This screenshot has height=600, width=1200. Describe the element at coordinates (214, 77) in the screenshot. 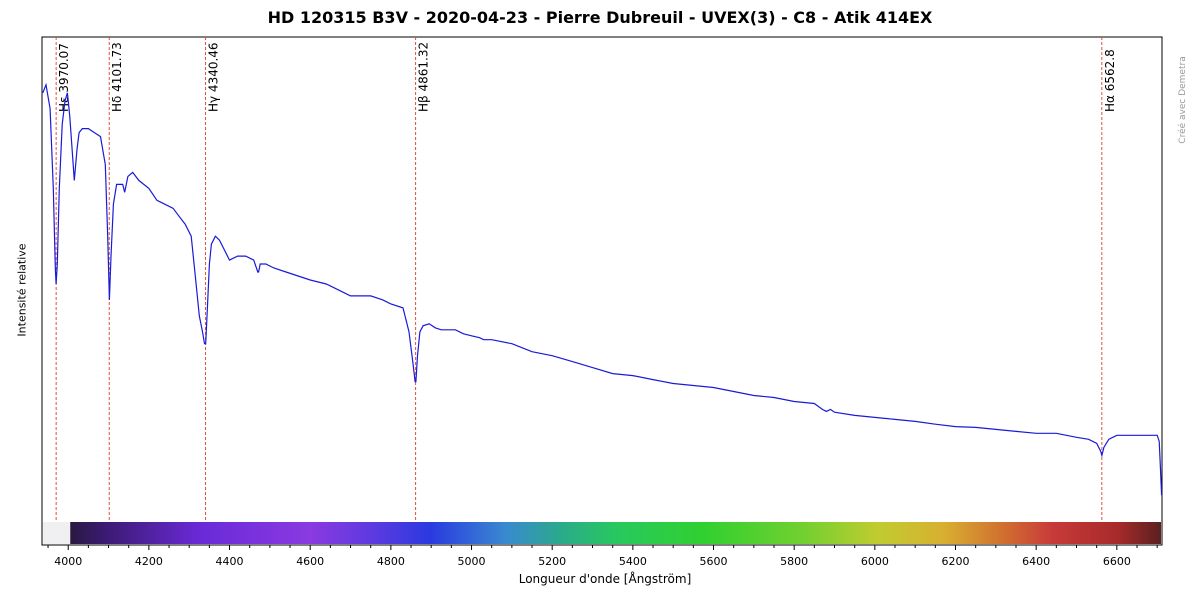

I see `spectral-line-label: Hγ 4340.46` at that location.